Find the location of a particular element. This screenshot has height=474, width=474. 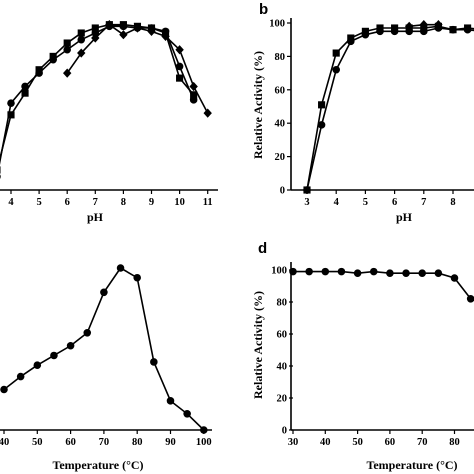

panel-b-y-tick-label: 20 is located at coordinates (280, 157).